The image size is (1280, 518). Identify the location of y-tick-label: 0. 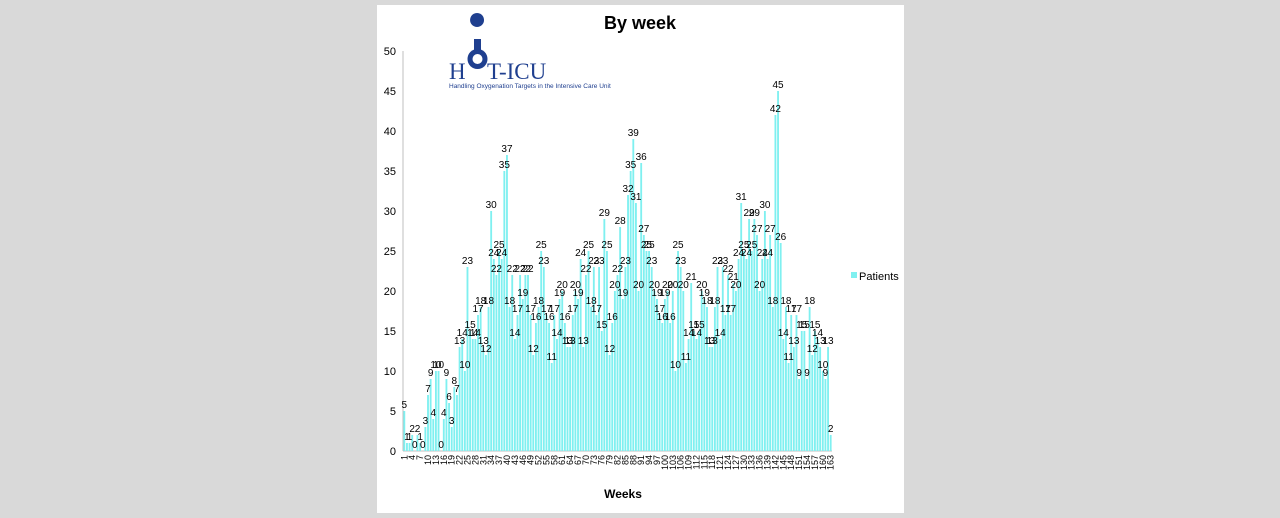
(393, 452).